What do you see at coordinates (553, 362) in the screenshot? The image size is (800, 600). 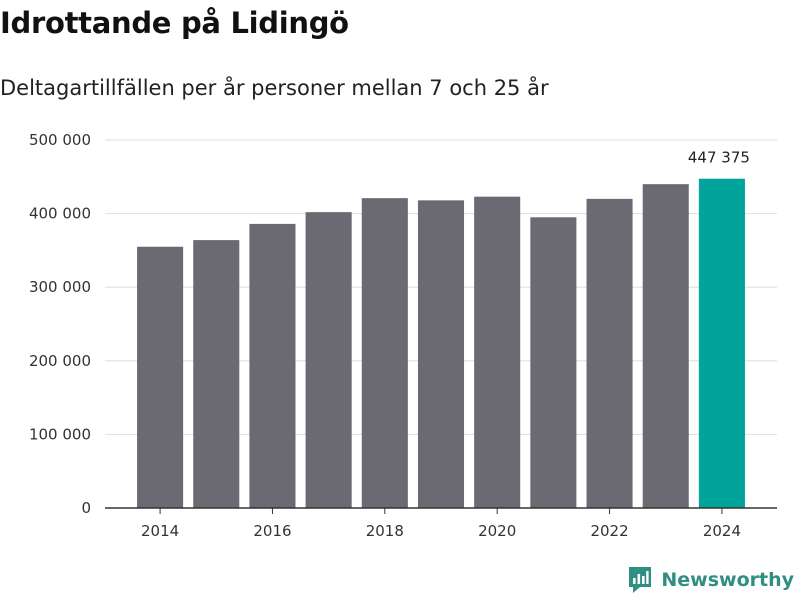 I see `bar-2021` at bounding box center [553, 362].